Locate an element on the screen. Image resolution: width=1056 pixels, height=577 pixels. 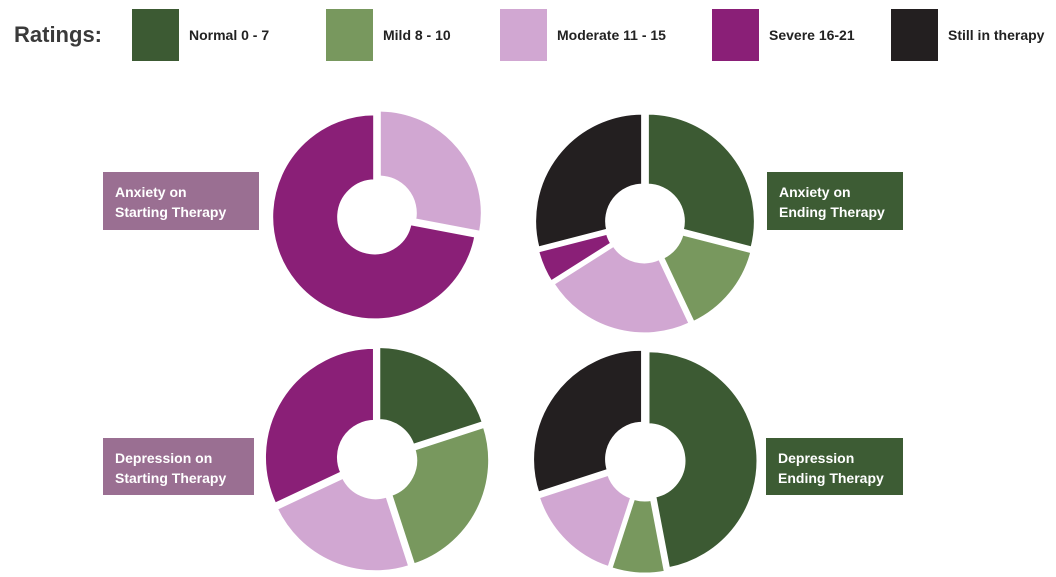
chart-label-depression-end-line-1: Depression is located at coordinates (816, 458).